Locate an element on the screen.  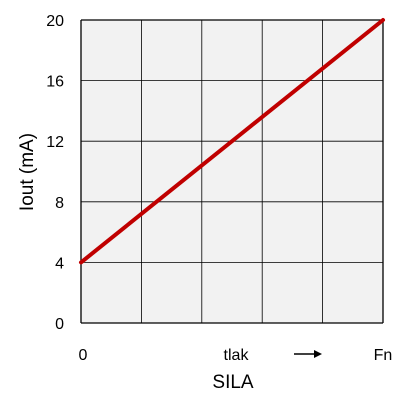
y-tick-label: 12 is located at coordinates (55, 142).